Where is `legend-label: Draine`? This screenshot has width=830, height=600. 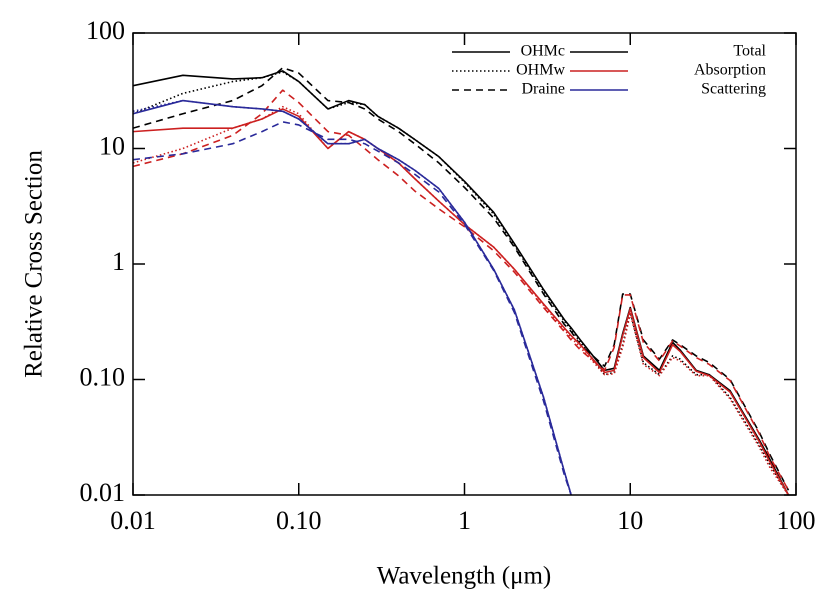
legend-label: Draine is located at coordinates (543, 89).